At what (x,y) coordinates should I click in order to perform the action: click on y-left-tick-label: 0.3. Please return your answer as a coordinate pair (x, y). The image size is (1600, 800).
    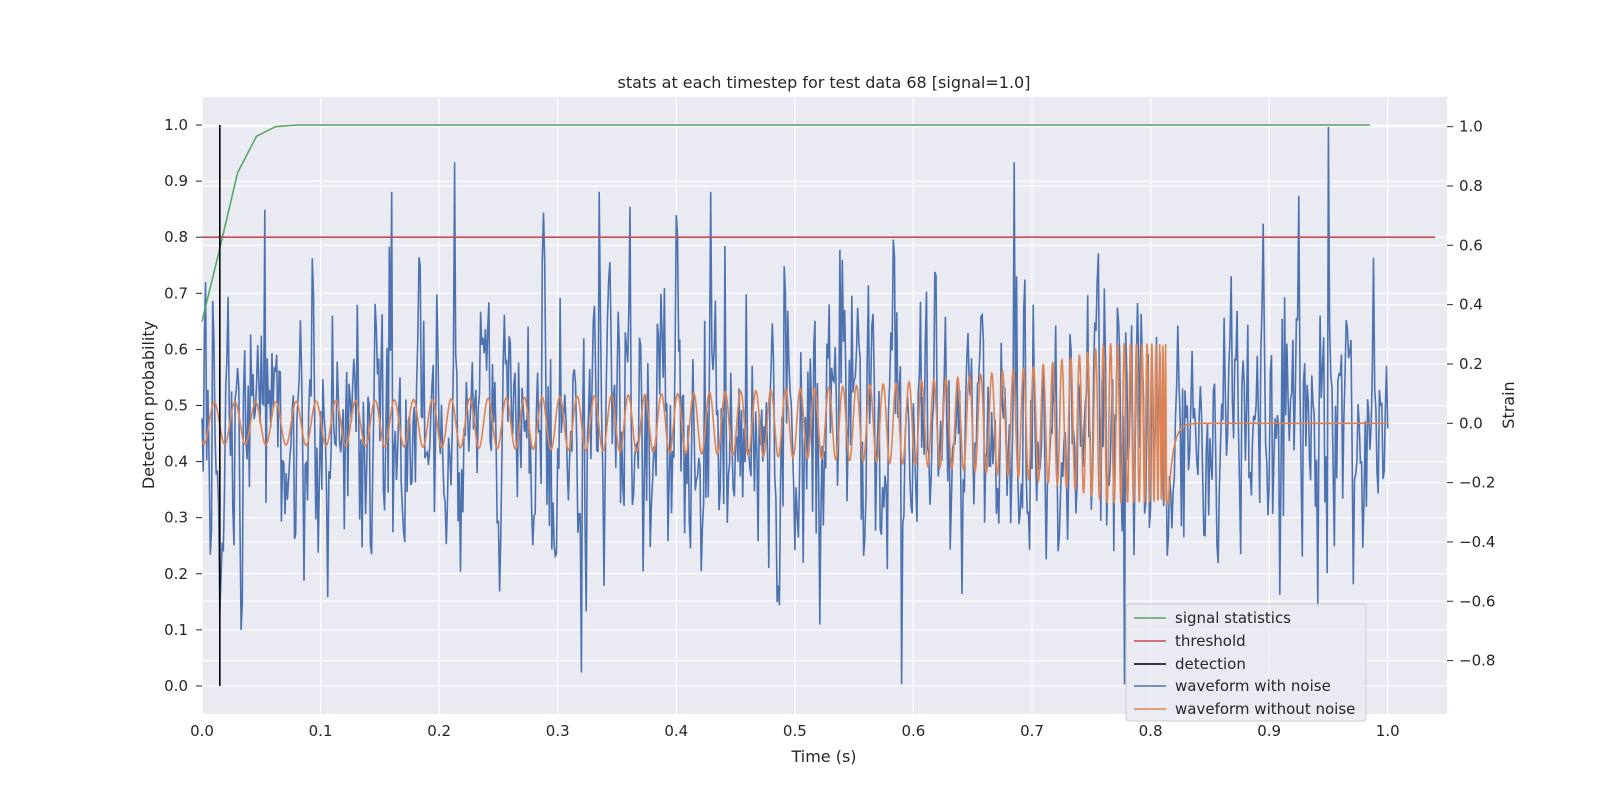
    Looking at the image, I should click on (176, 518).